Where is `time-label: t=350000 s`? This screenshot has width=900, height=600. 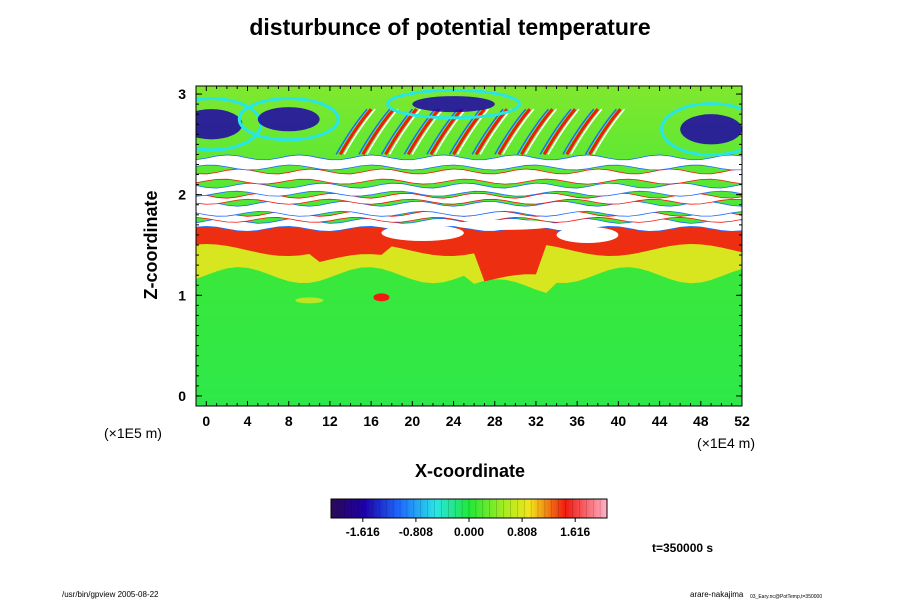
time-label: t=350000 s is located at coordinates (682, 548).